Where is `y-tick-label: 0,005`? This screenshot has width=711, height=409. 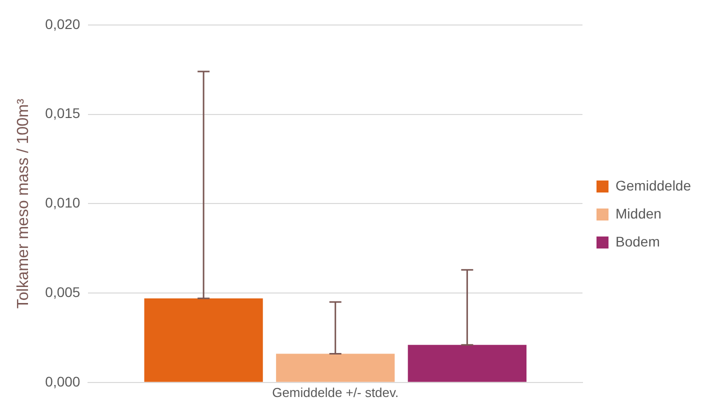
y-tick-label: 0,005 is located at coordinates (62, 292).